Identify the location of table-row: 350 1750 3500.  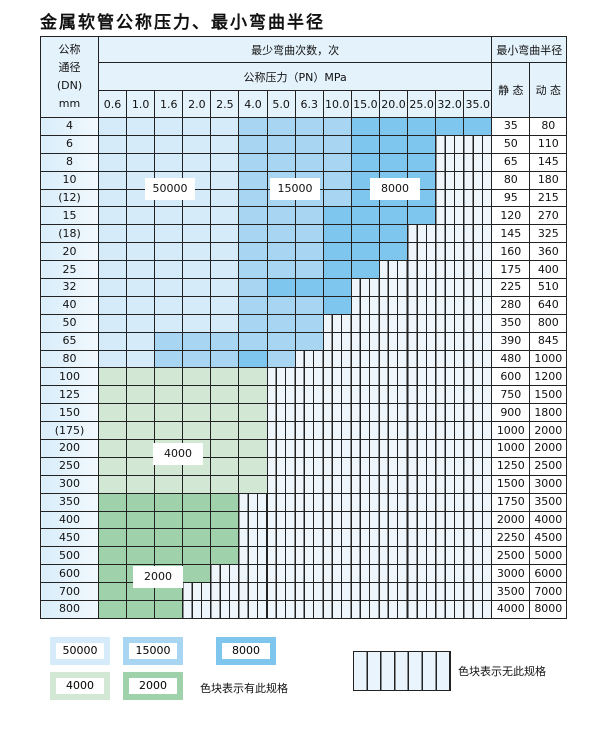
(304, 502).